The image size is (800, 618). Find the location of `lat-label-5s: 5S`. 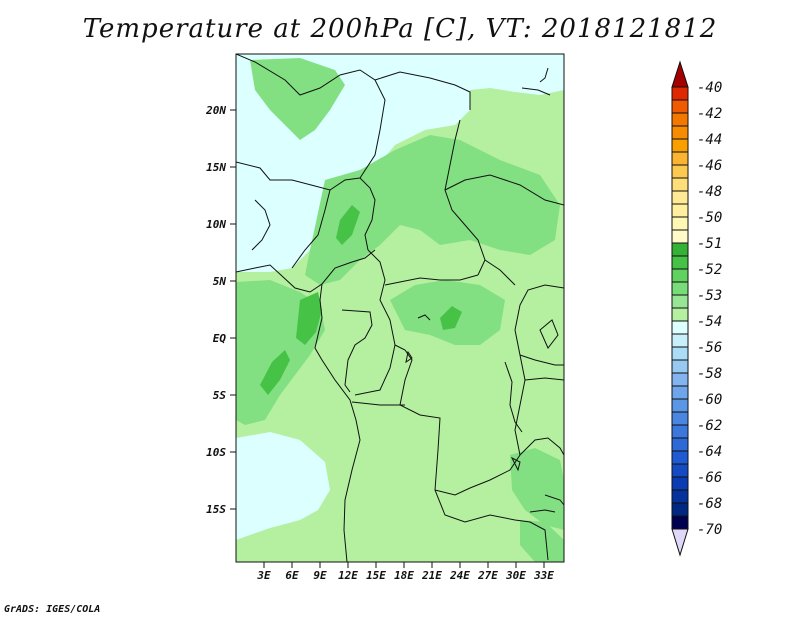

lat-label-5s: 5S is located at coordinates (220, 395).